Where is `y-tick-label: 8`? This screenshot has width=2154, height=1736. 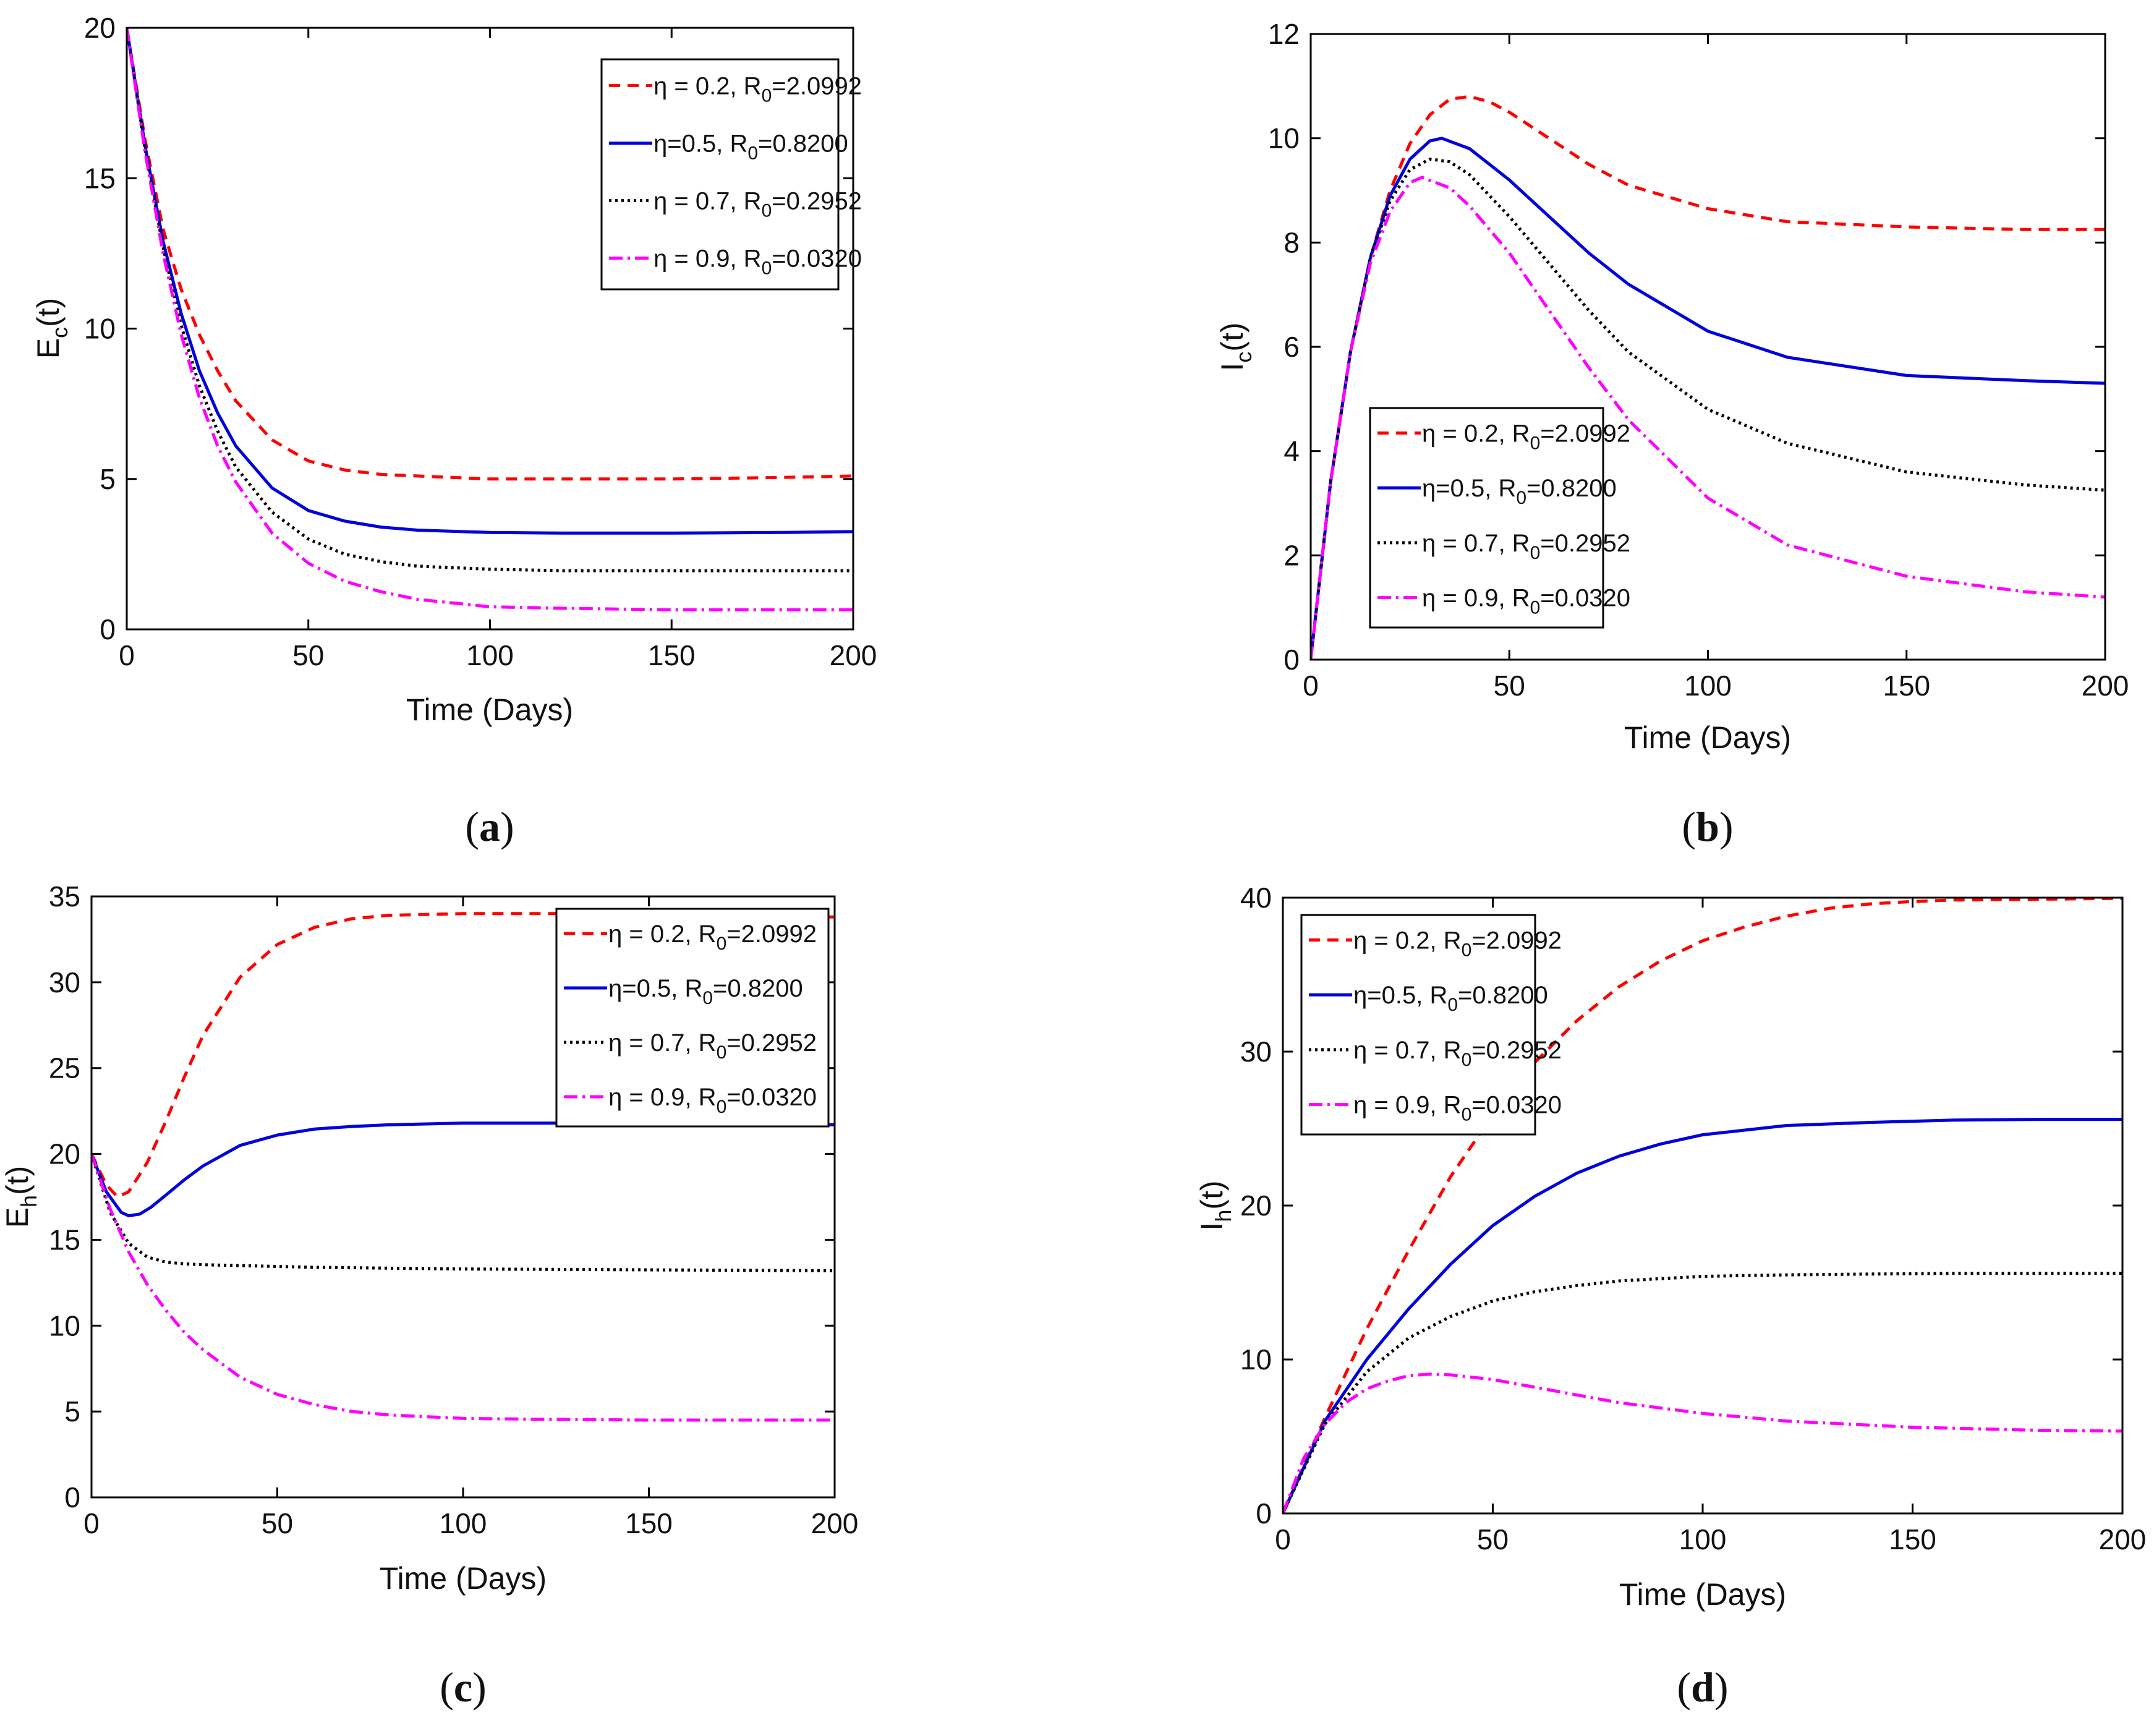
y-tick-label: 8 is located at coordinates (1292, 242).